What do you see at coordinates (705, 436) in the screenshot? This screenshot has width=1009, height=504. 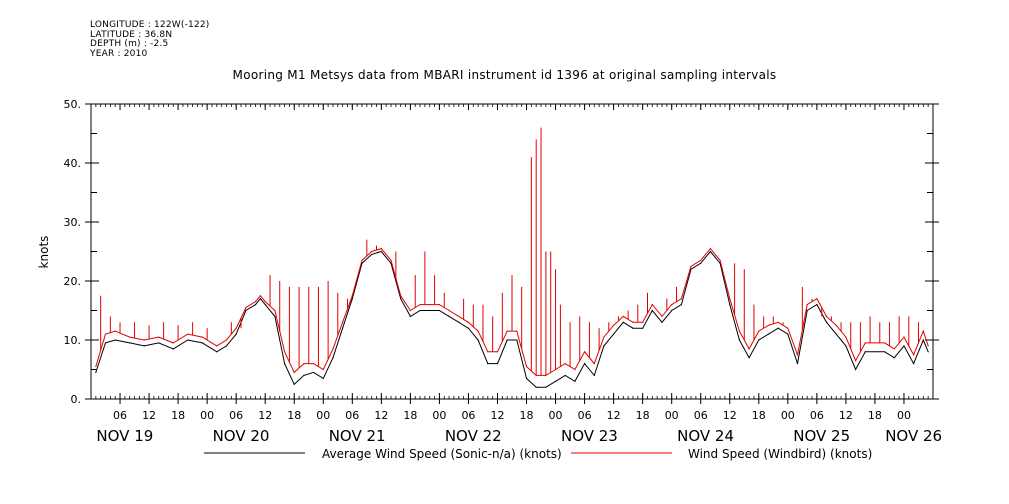 I see `x-day-label: NOV 24` at bounding box center [705, 436].